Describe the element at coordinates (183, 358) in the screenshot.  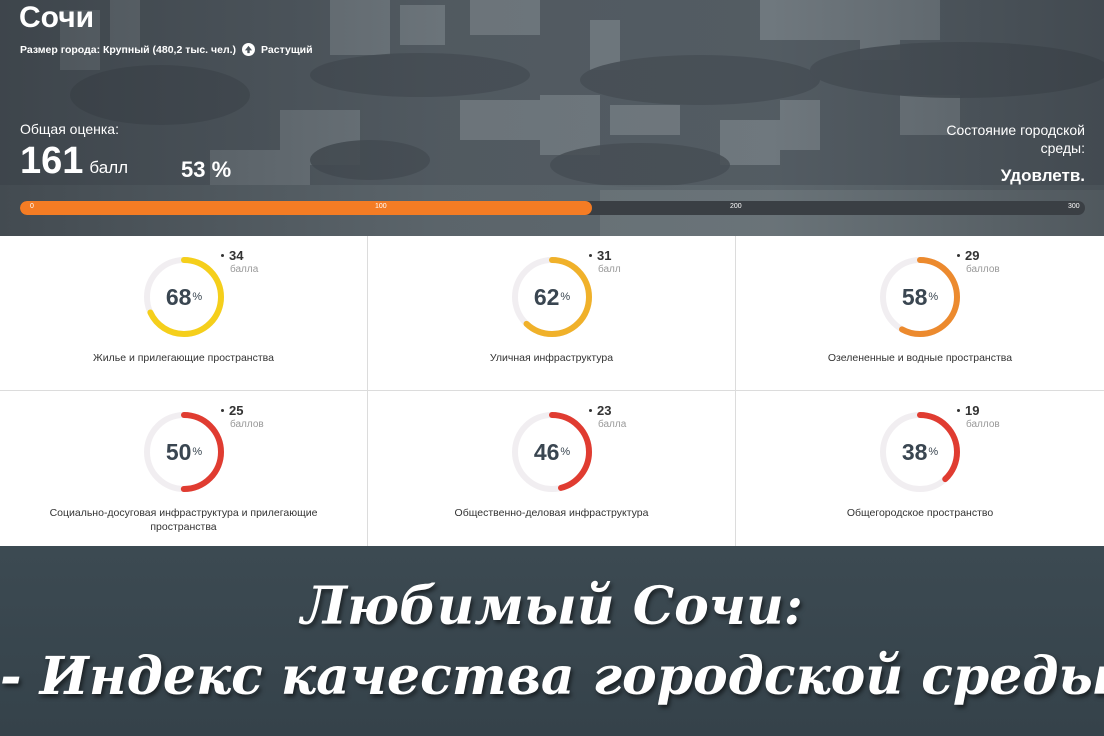
I see `index-name: Жилье и прилегающие пространства` at that location.